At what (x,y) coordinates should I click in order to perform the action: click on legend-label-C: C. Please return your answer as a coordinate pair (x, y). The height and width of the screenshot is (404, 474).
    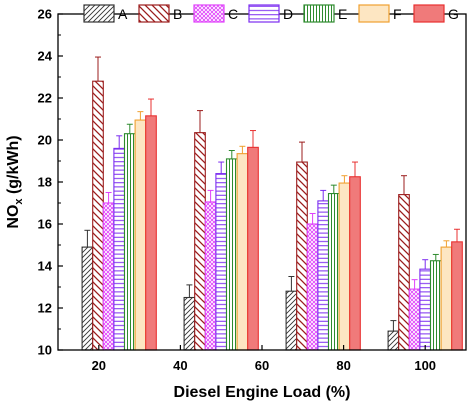
    Looking at the image, I should click on (233, 14).